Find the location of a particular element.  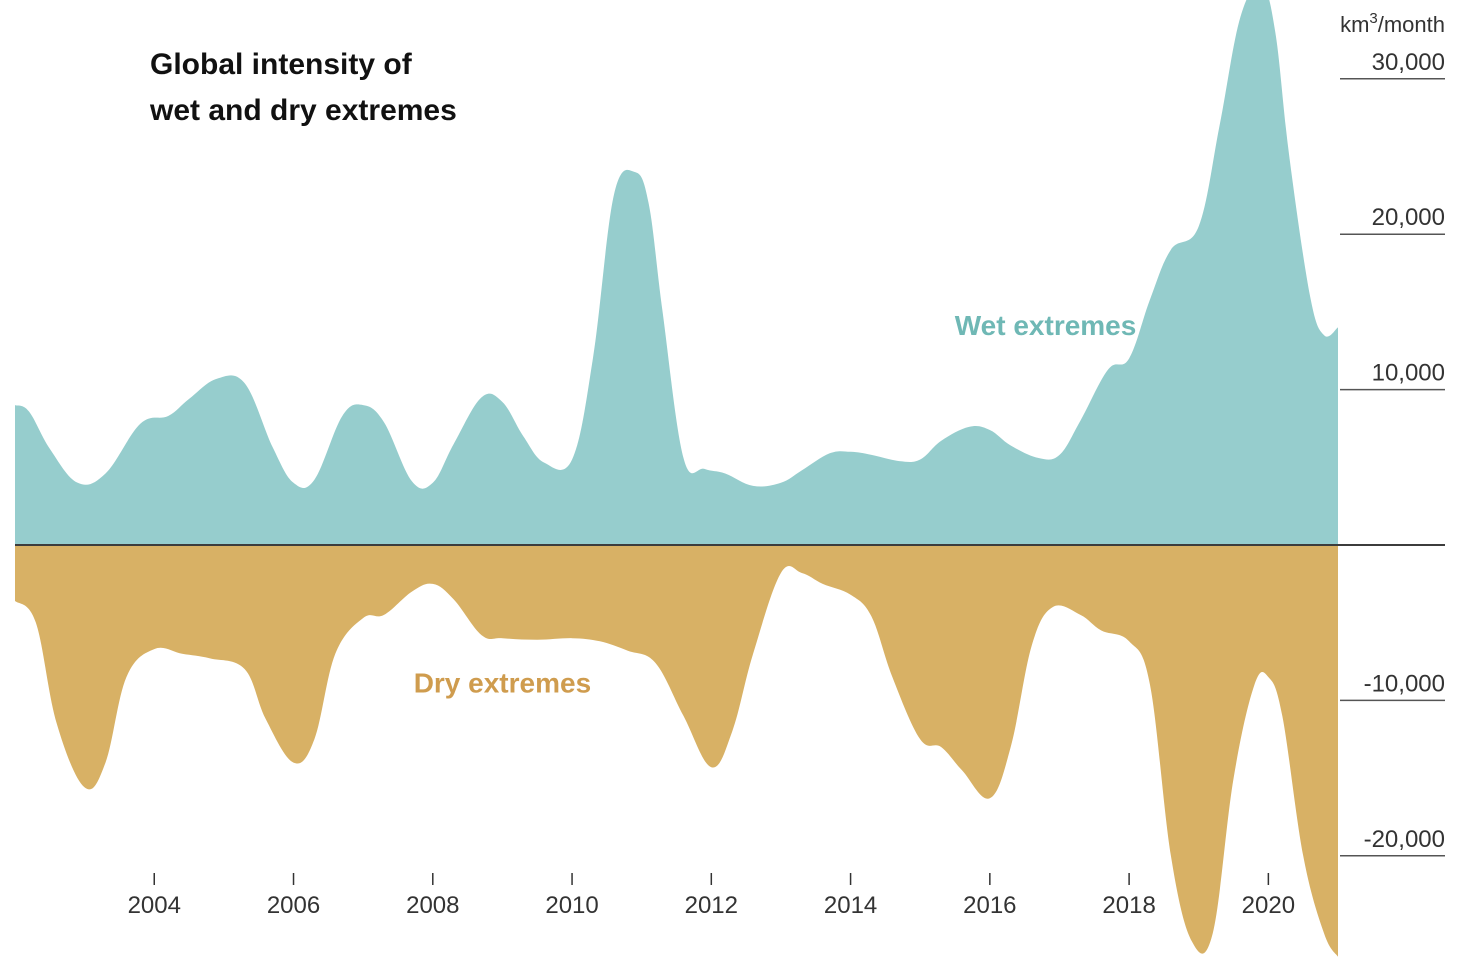

wet-extremes-label: Wet extremes is located at coordinates (1046, 325).